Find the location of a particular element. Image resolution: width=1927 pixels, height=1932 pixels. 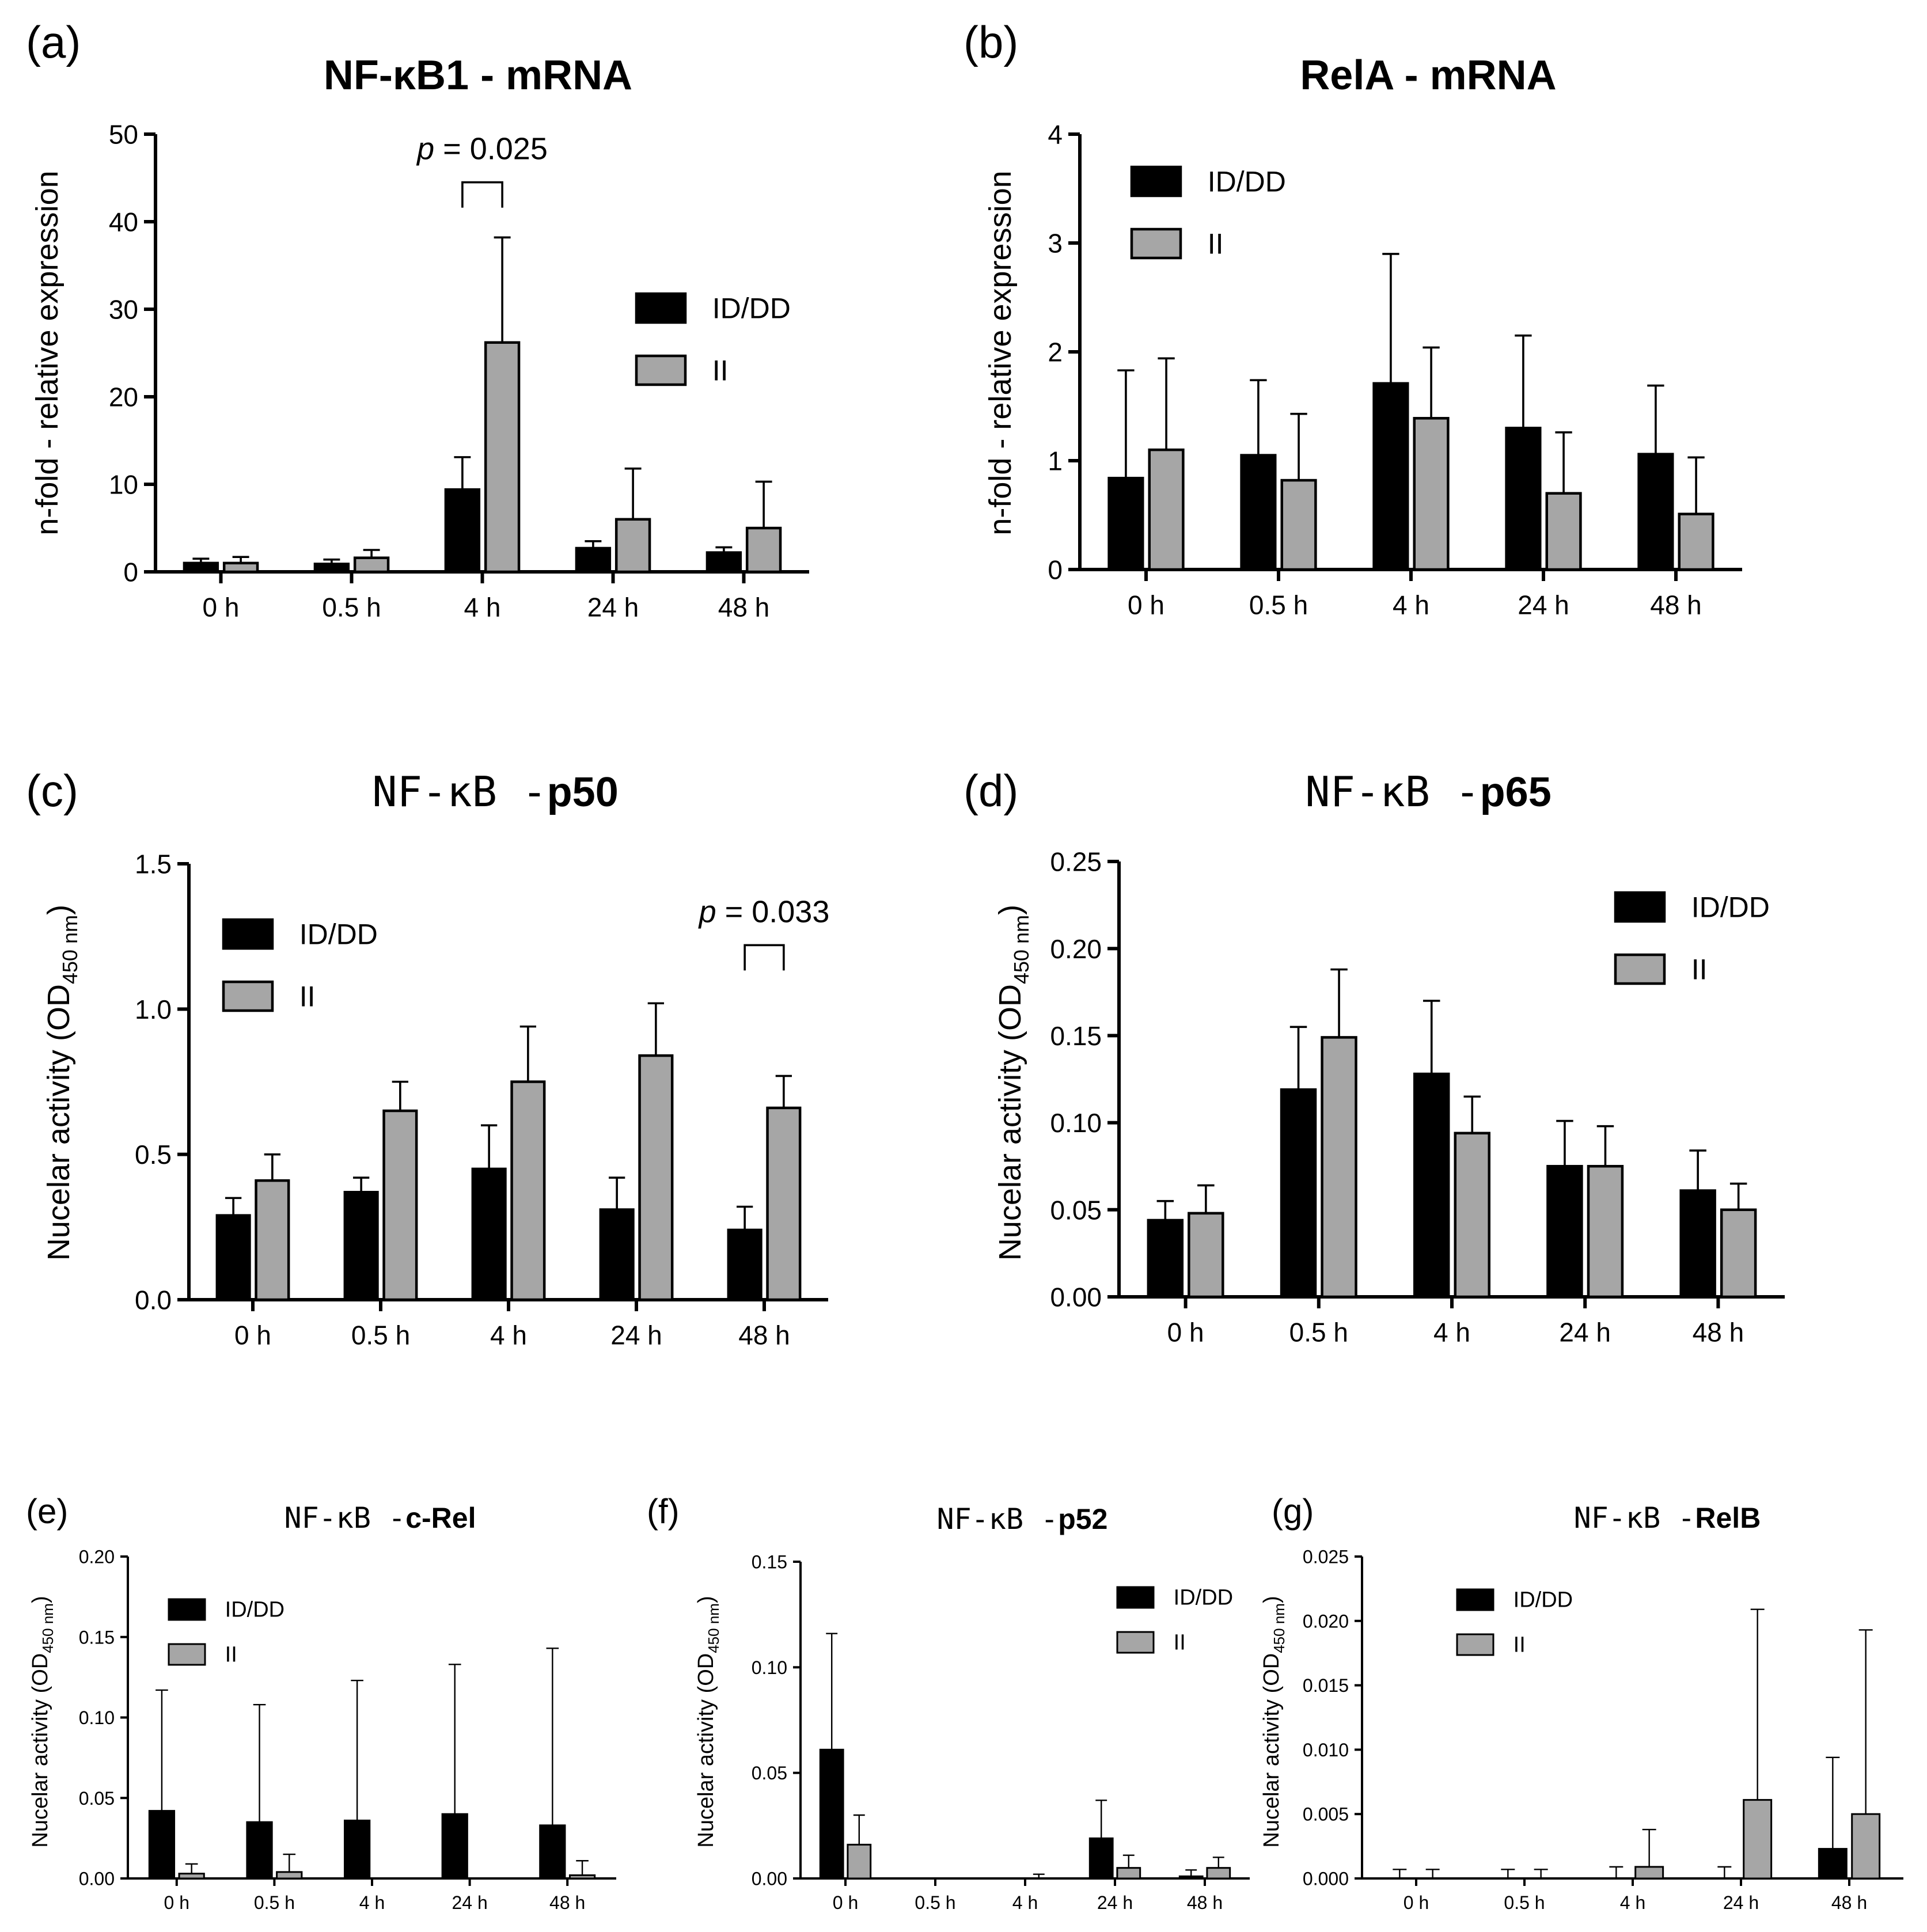

chart-title-part: p50 is located at coordinates (583, 792).